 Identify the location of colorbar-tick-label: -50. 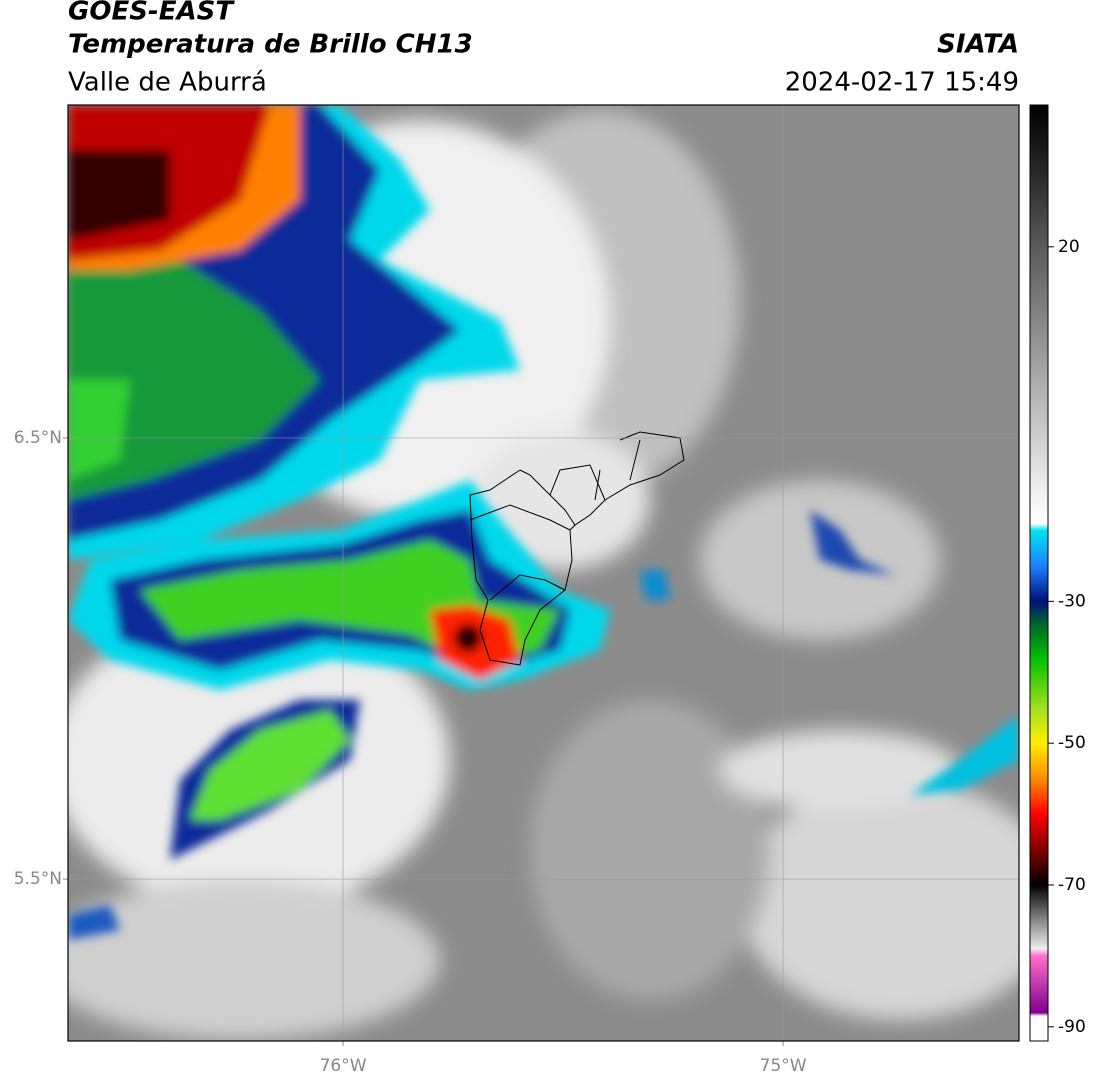
(1072, 743).